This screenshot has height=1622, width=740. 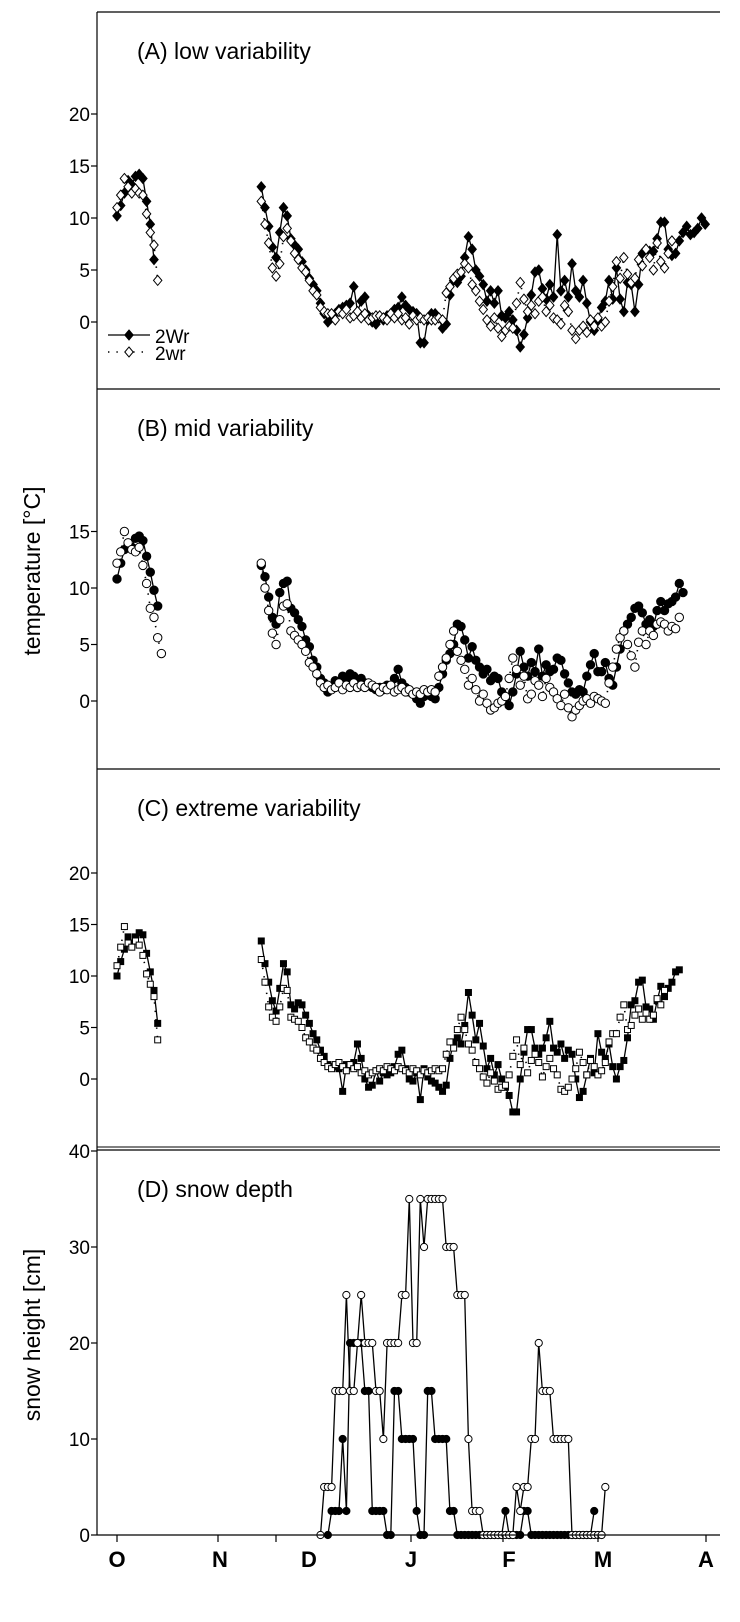 What do you see at coordinates (706, 1559) in the screenshot?
I see `x-tick-label: A` at bounding box center [706, 1559].